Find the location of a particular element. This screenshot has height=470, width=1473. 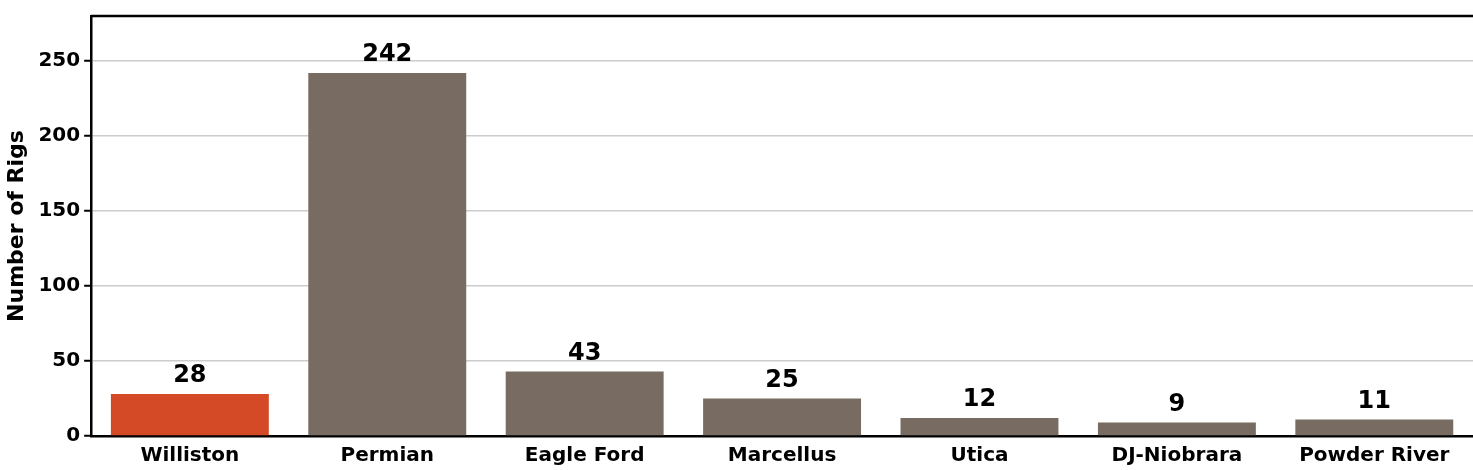

x-tick-label: DJ-Niobrara is located at coordinates (1177, 454).